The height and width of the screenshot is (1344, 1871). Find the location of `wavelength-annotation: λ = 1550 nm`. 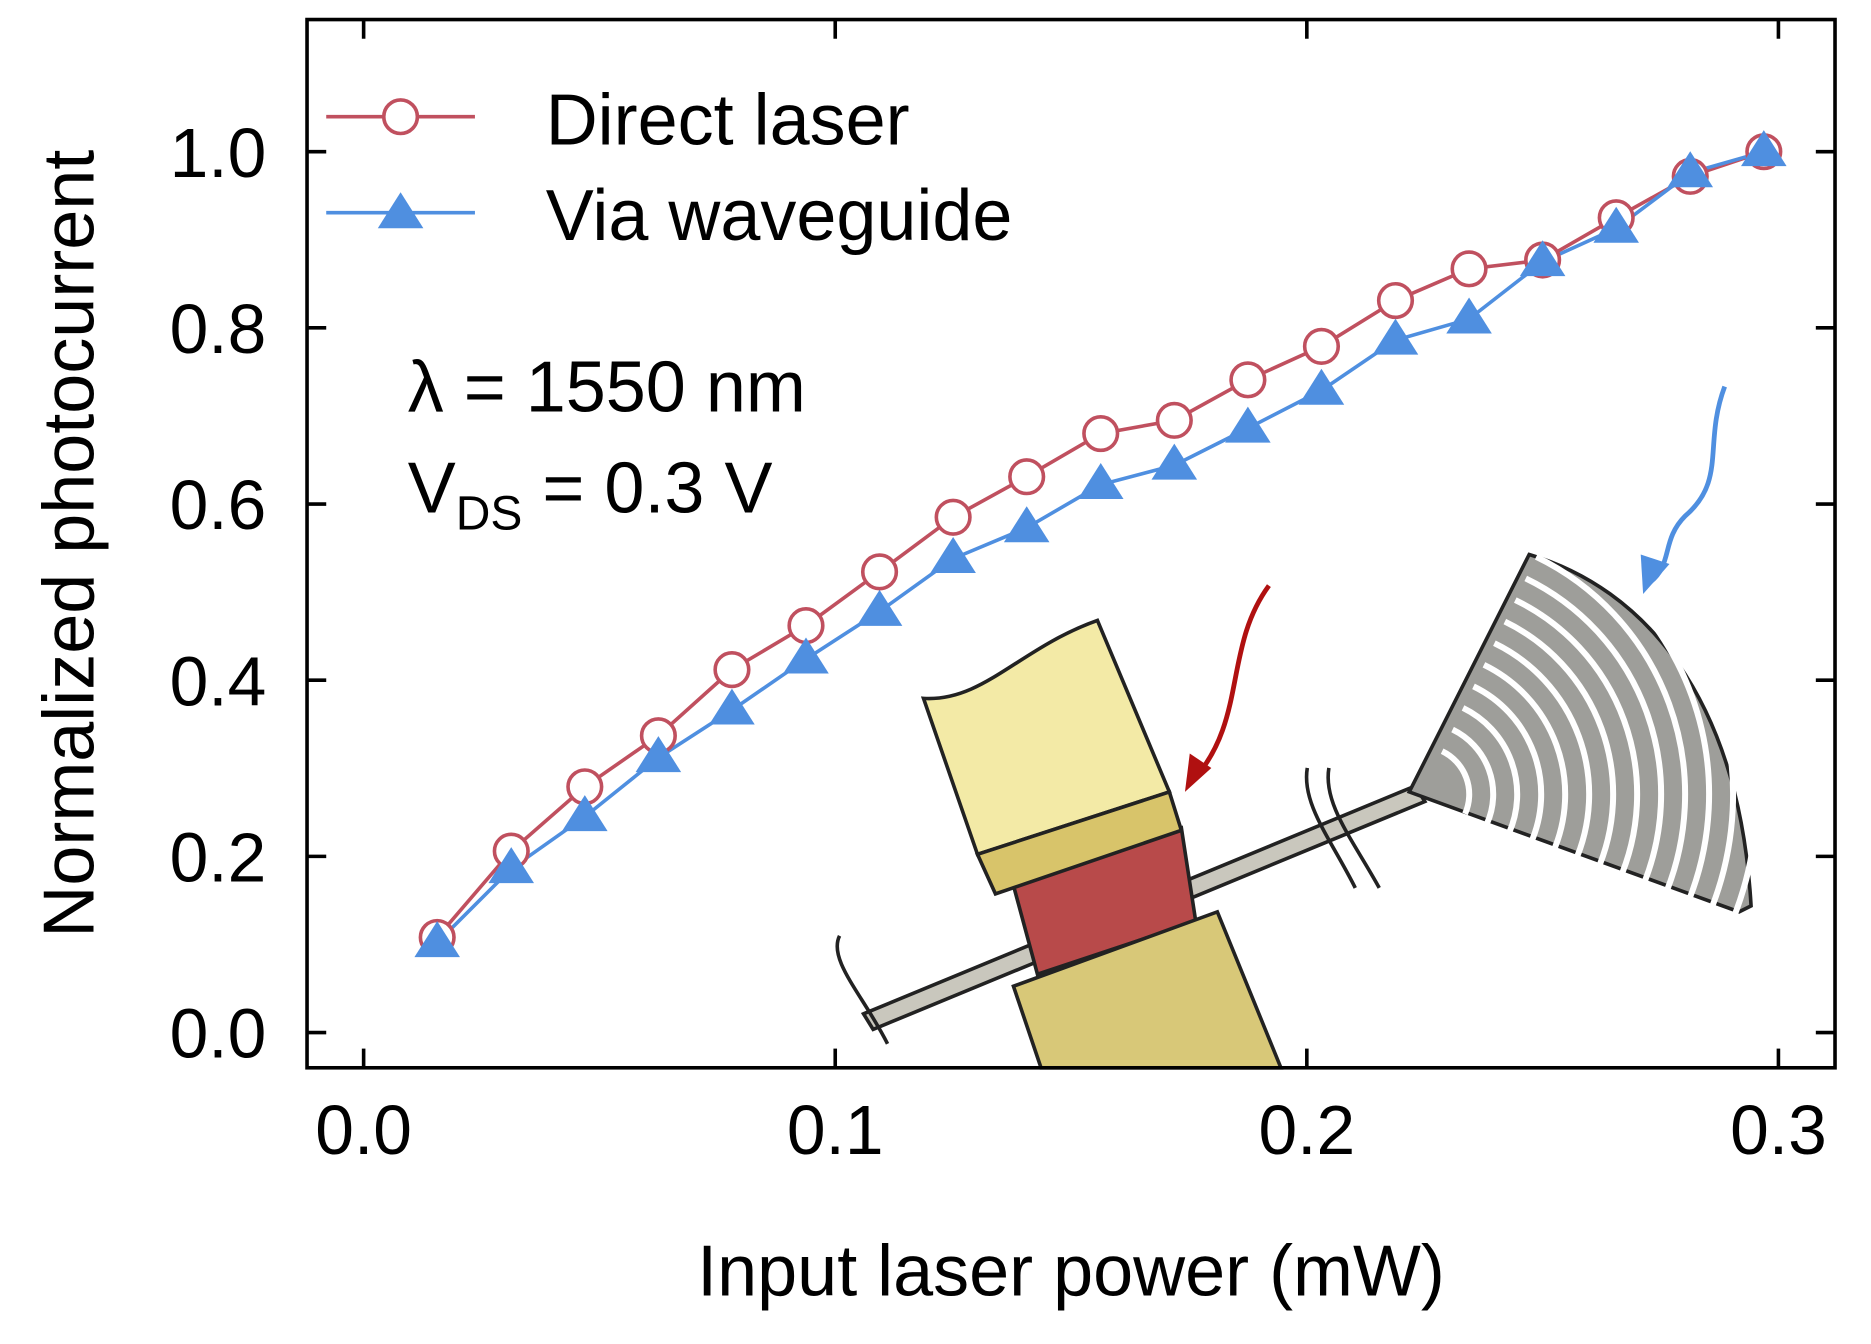

wavelength-annotation: λ = 1550 nm is located at coordinates (607, 388).